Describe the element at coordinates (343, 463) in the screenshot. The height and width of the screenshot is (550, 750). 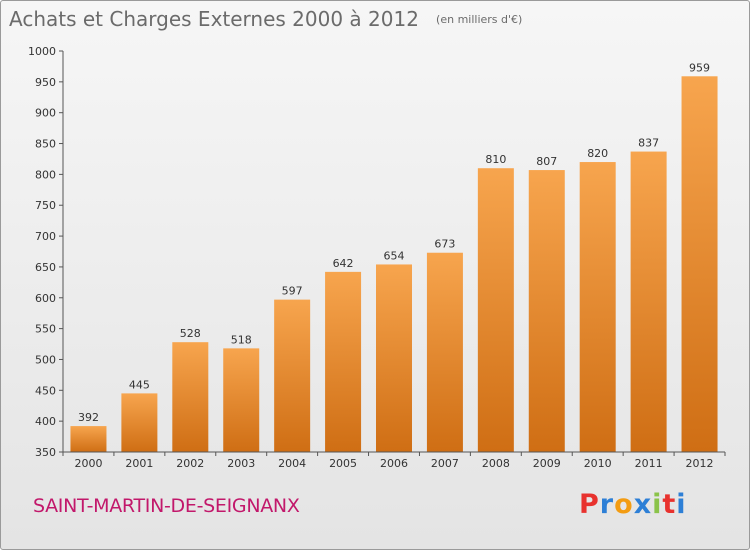
I see `x-tick-label: 2005` at that location.